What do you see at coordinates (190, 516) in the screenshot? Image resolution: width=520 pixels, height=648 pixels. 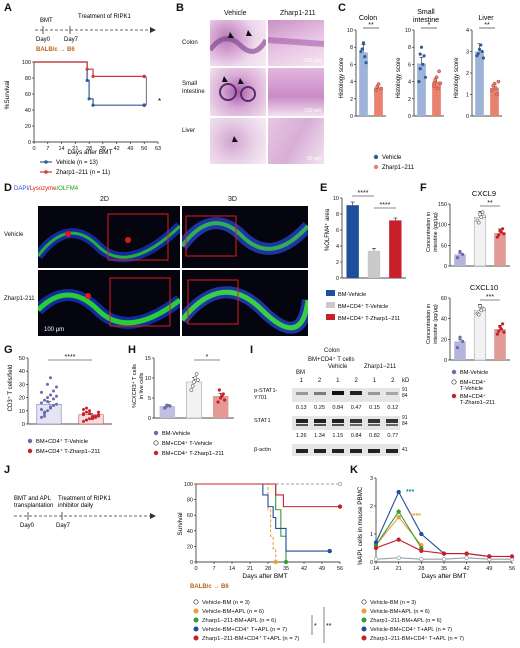 I see `j-ytick-label-3: 60` at bounding box center [190, 516].